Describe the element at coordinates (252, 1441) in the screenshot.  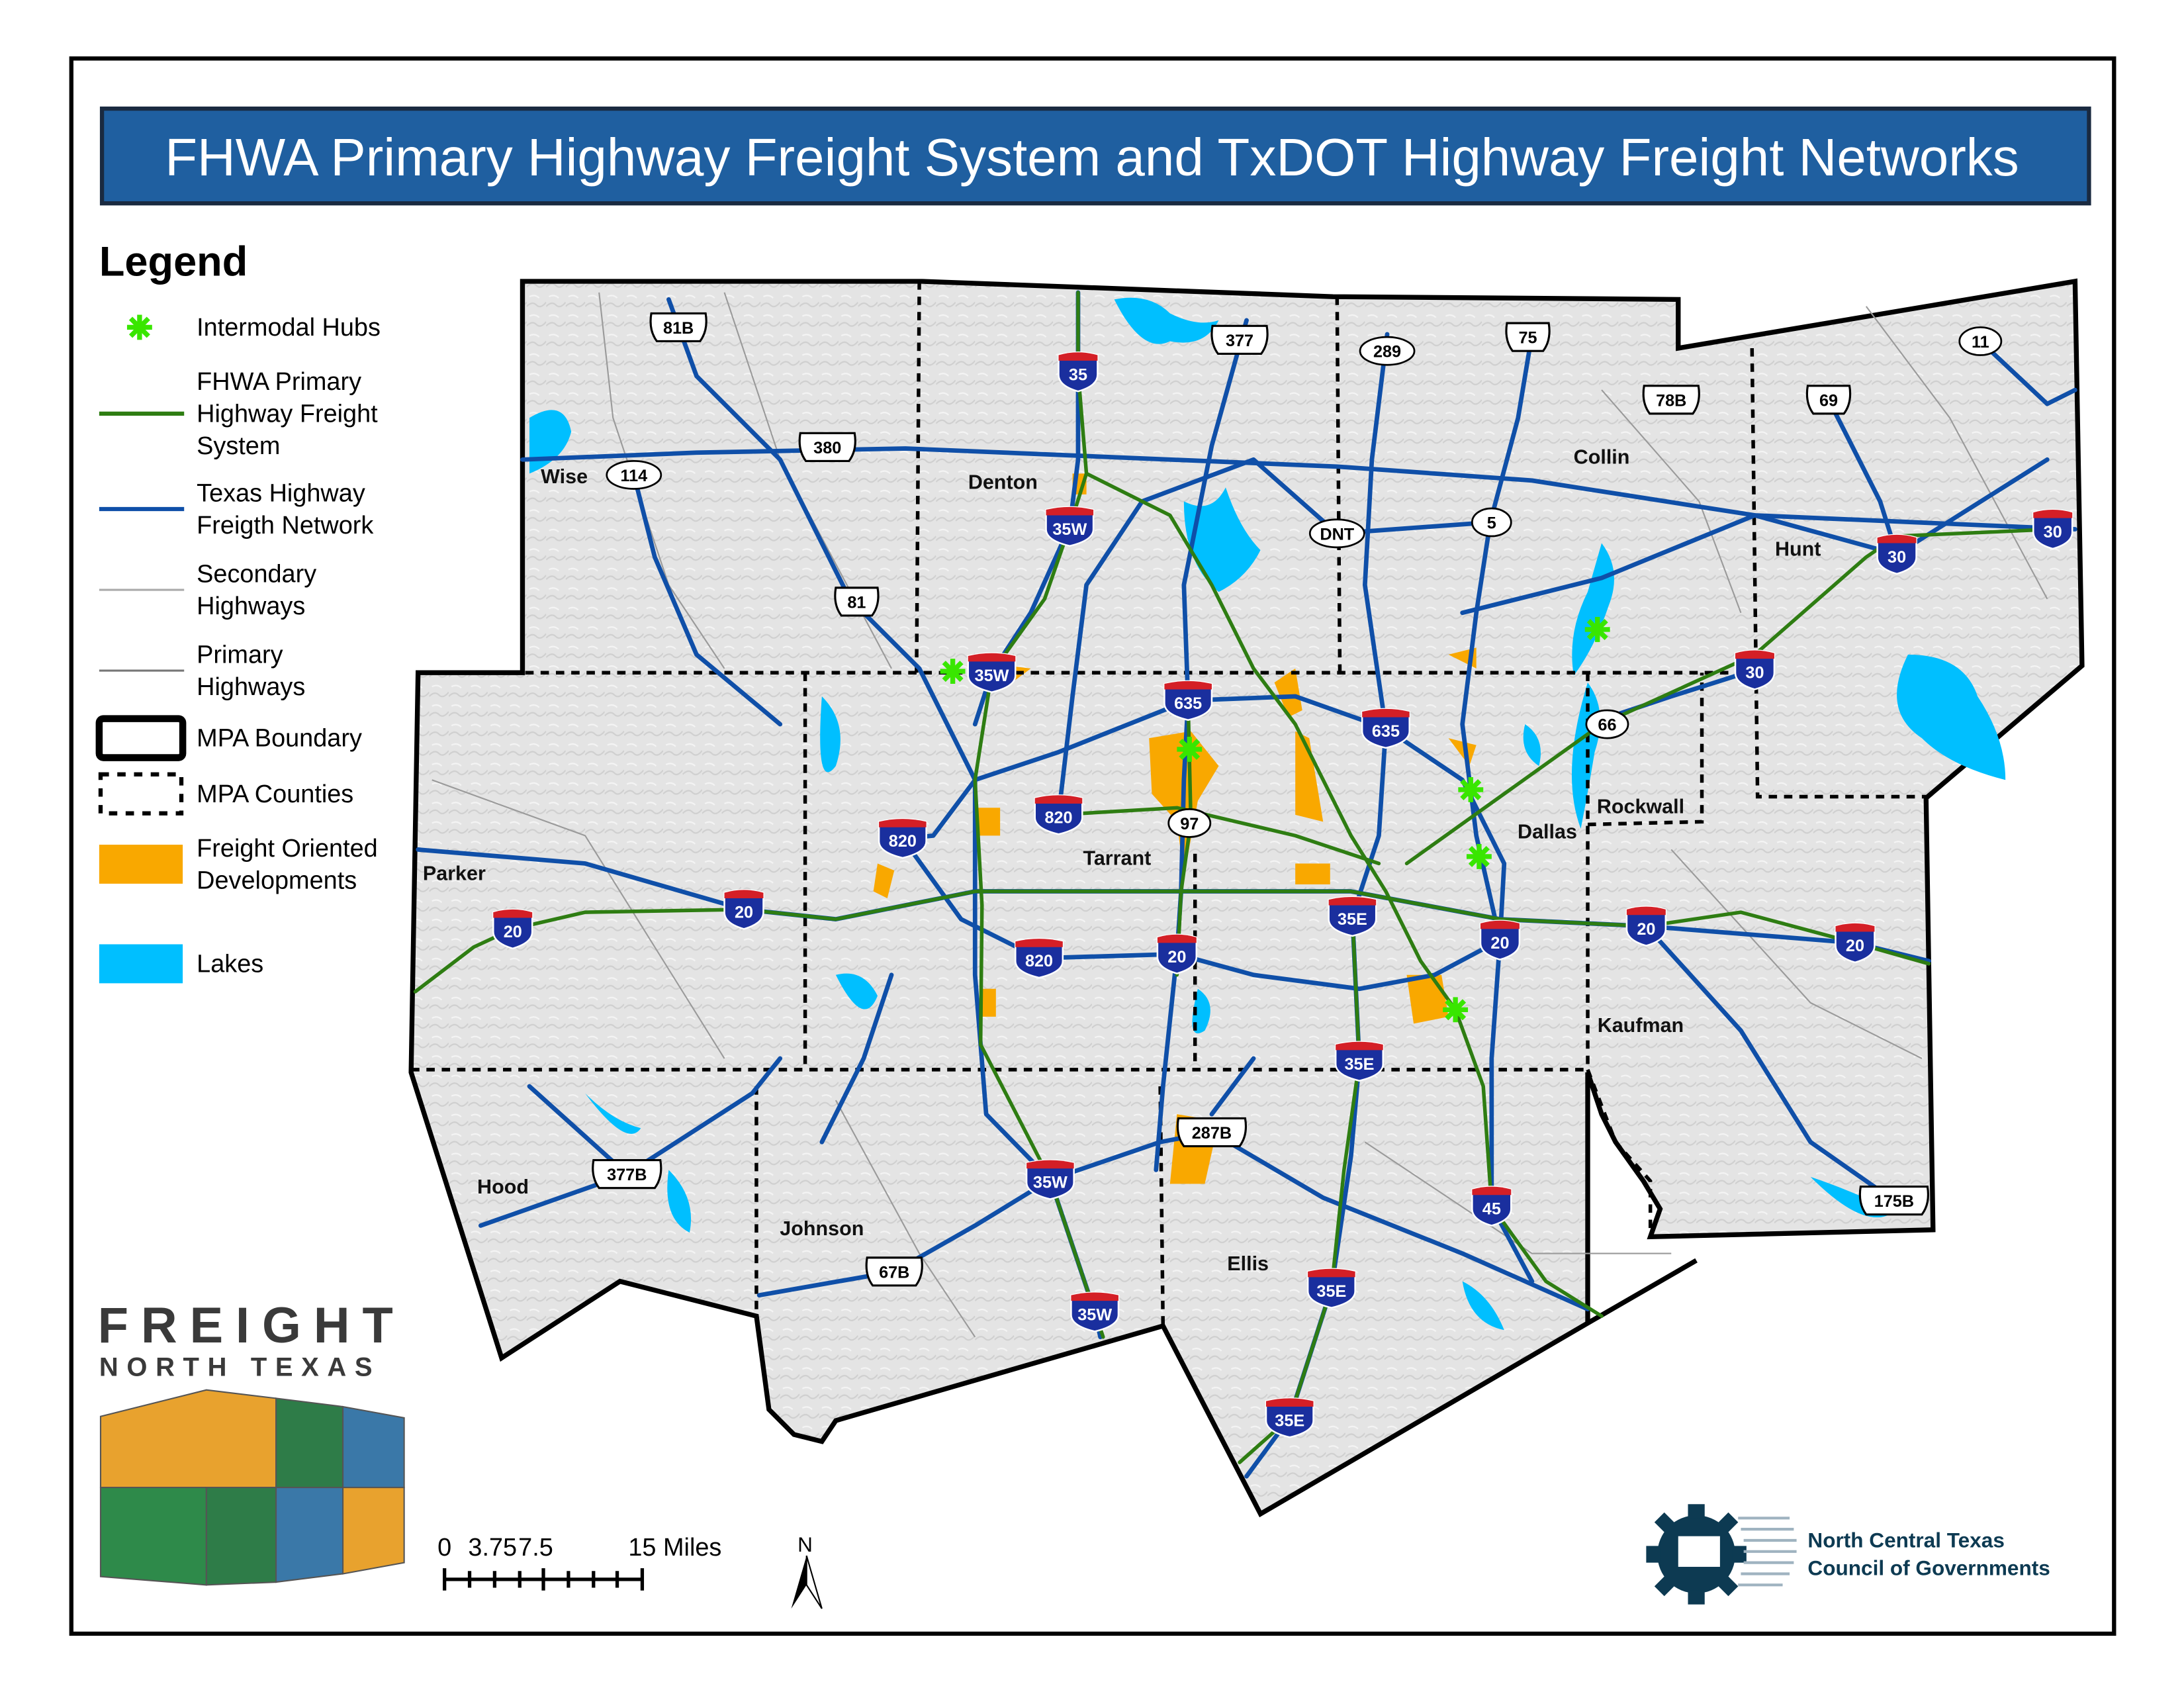
I see `freight-north-texas-logo: FREIGHT NORTH TEXAS` at that location.